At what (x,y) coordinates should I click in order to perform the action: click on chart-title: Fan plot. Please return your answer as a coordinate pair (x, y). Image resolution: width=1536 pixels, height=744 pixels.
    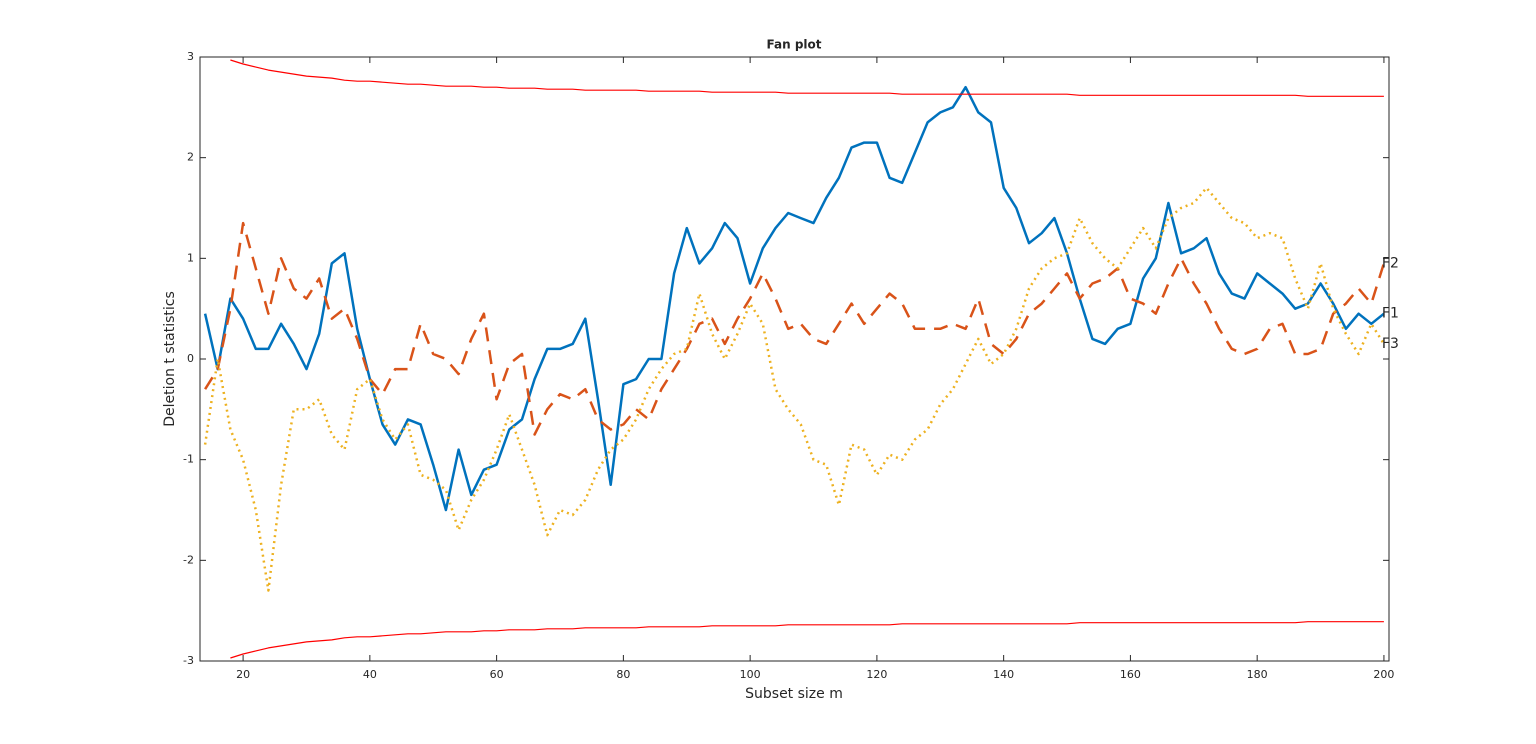
    Looking at the image, I should click on (794, 45).